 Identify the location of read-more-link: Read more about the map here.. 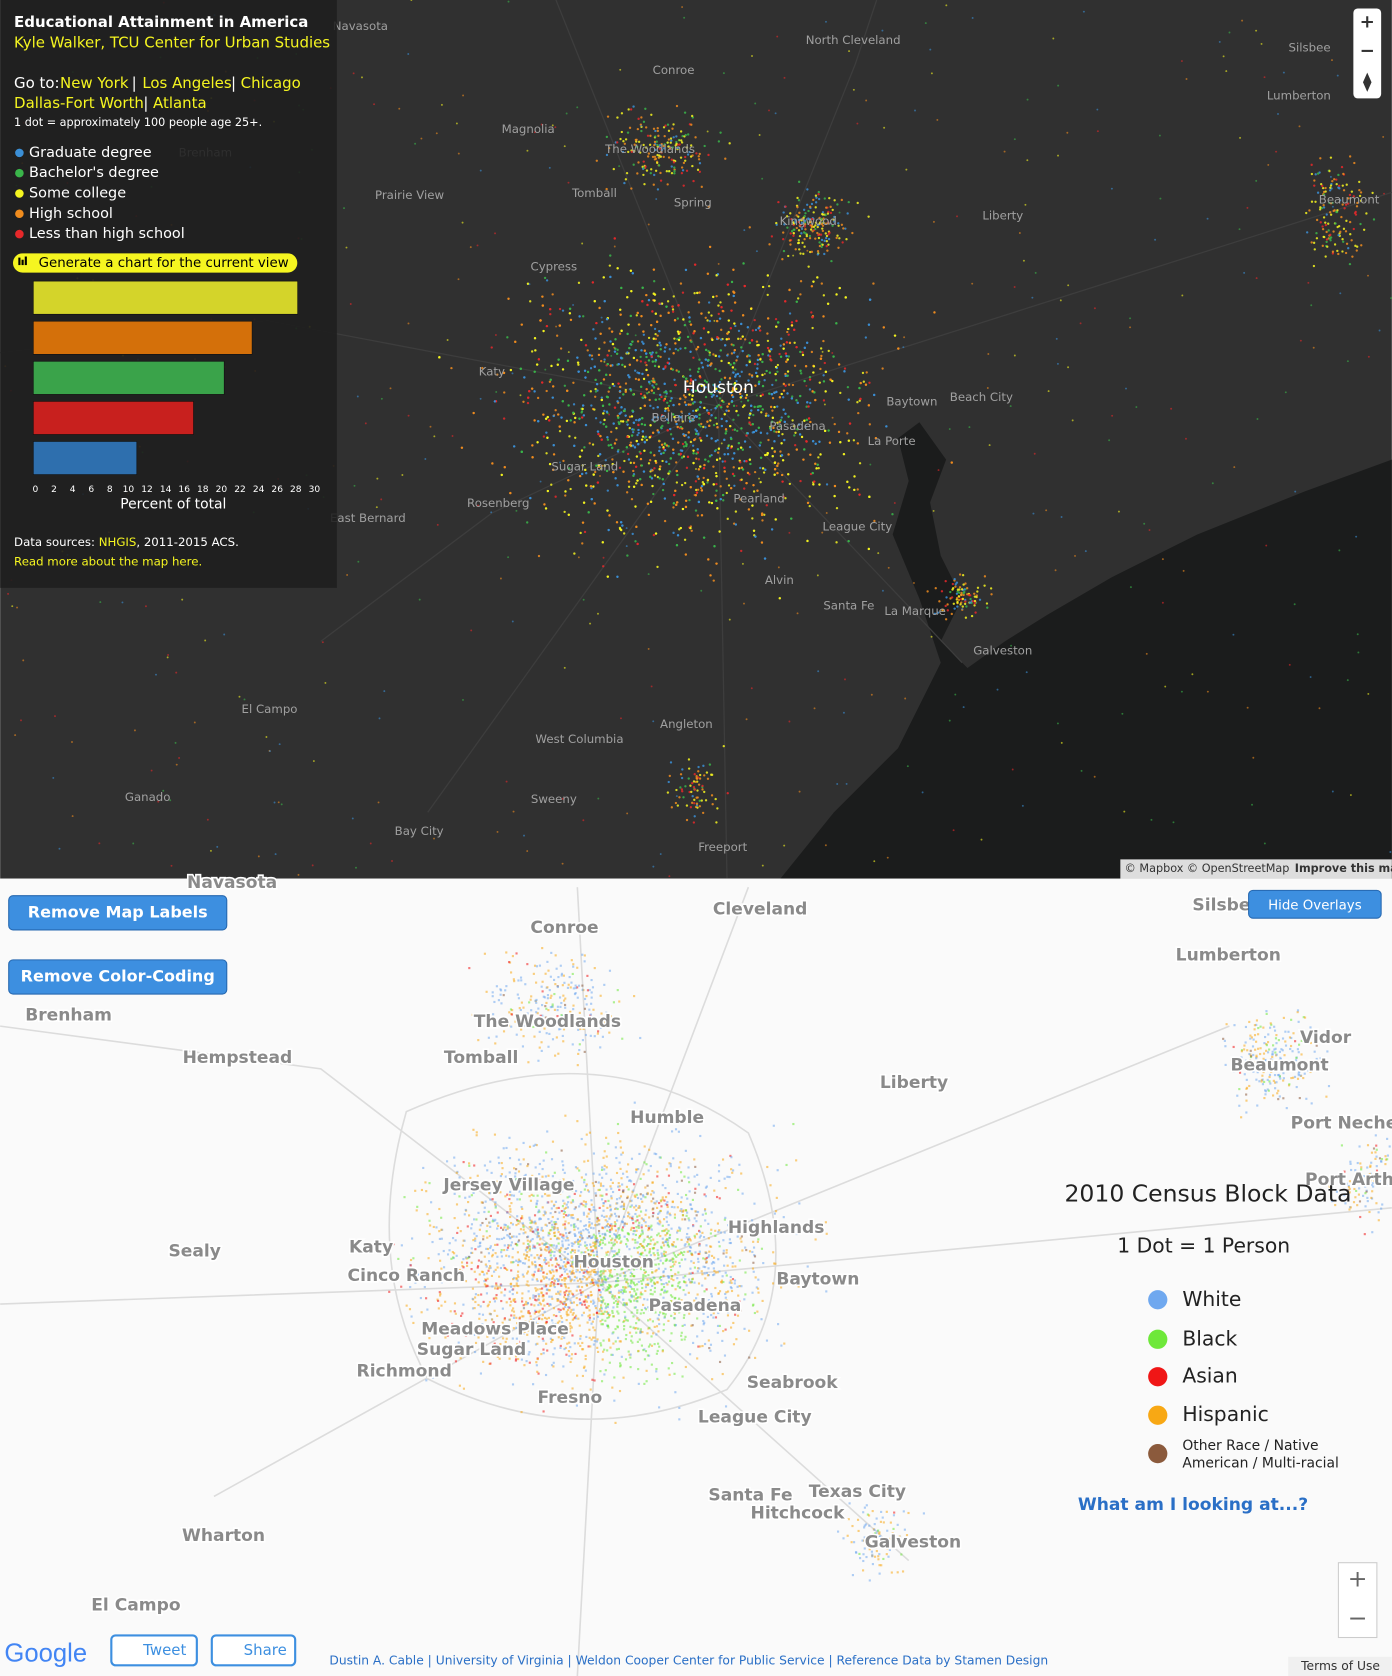
(108, 562).